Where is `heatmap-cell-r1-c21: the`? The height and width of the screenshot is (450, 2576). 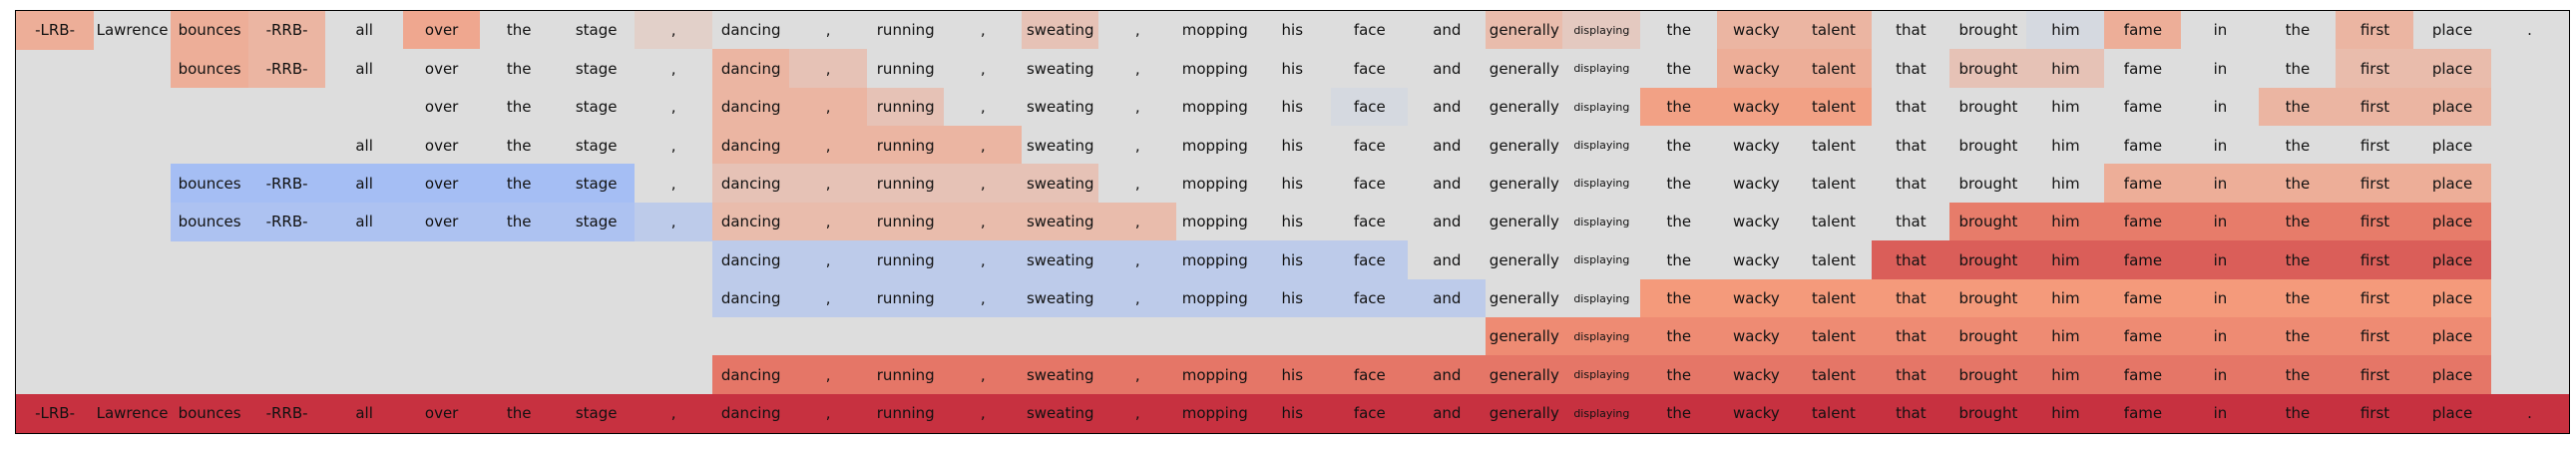
heatmap-cell-r1-c21: the is located at coordinates (1678, 69).